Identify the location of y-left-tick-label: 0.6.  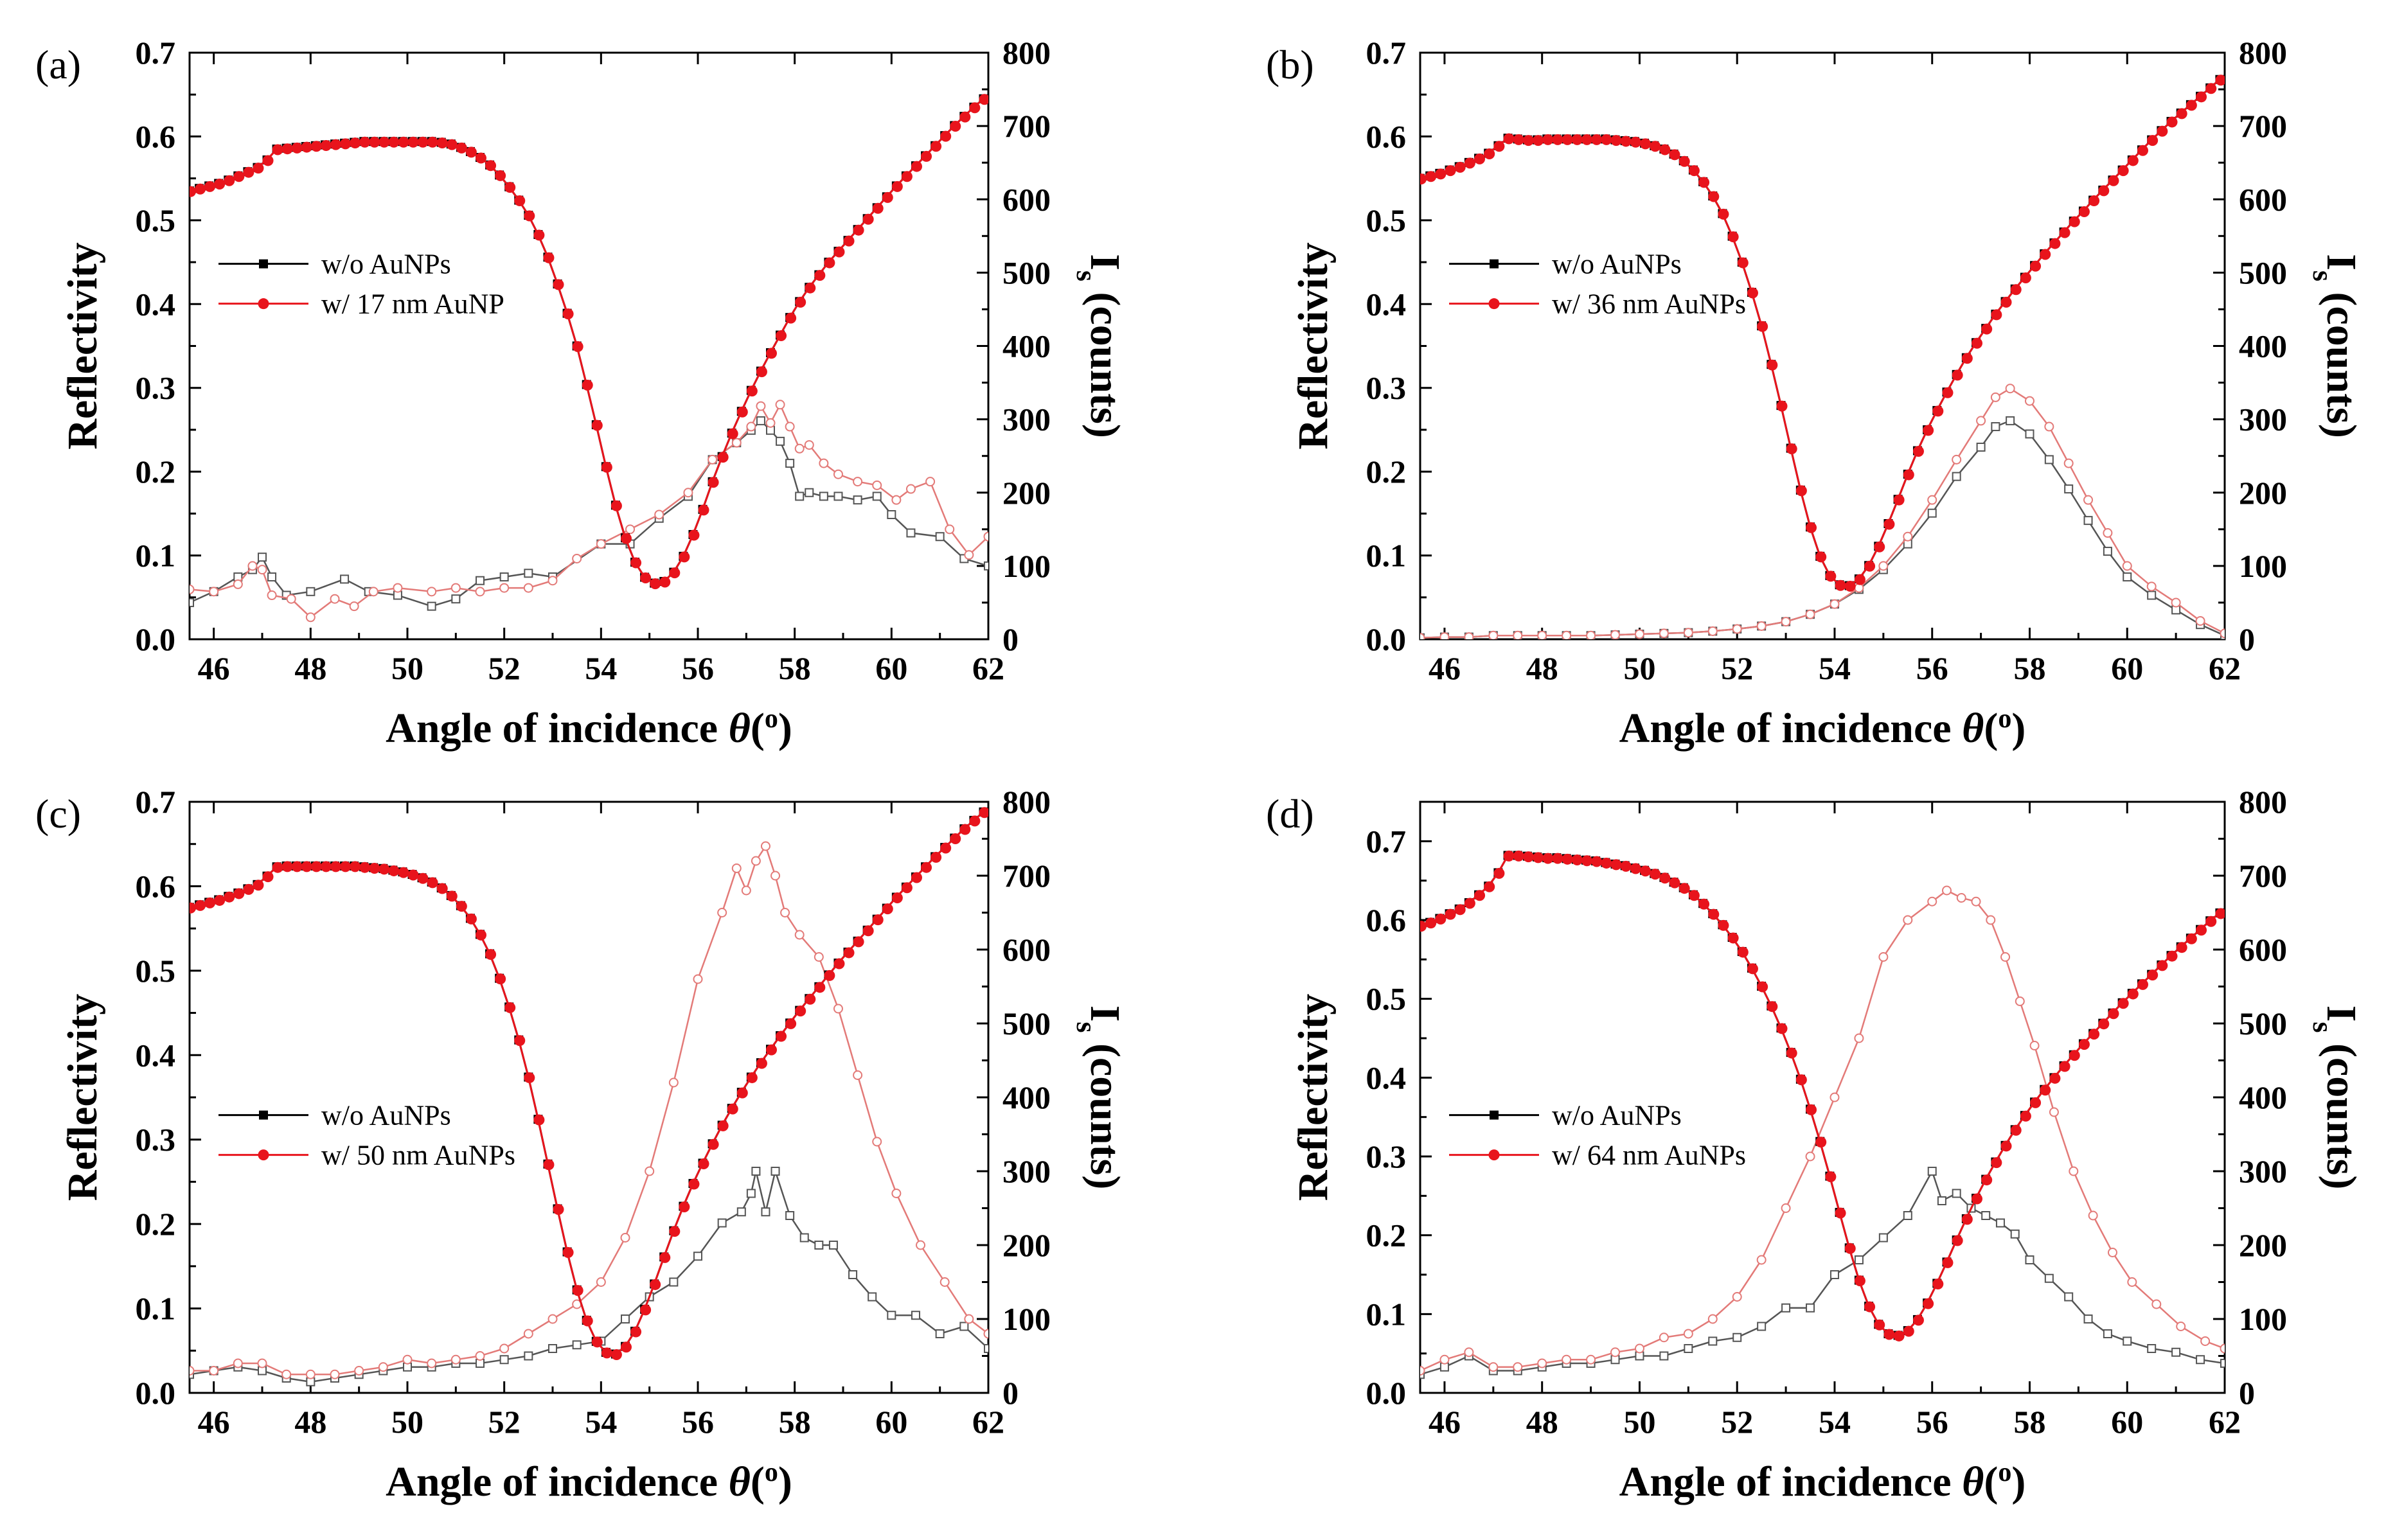
(156, 886).